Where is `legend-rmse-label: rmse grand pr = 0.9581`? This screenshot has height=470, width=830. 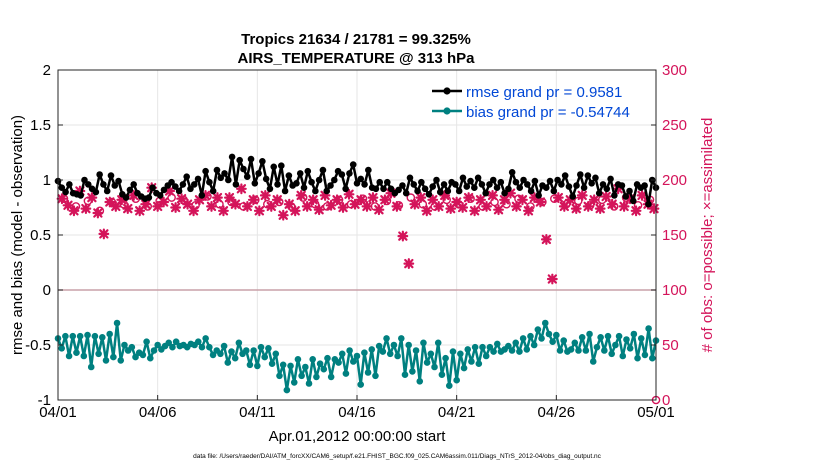 legend-rmse-label: rmse grand pr = 0.9581 is located at coordinates (544, 92).